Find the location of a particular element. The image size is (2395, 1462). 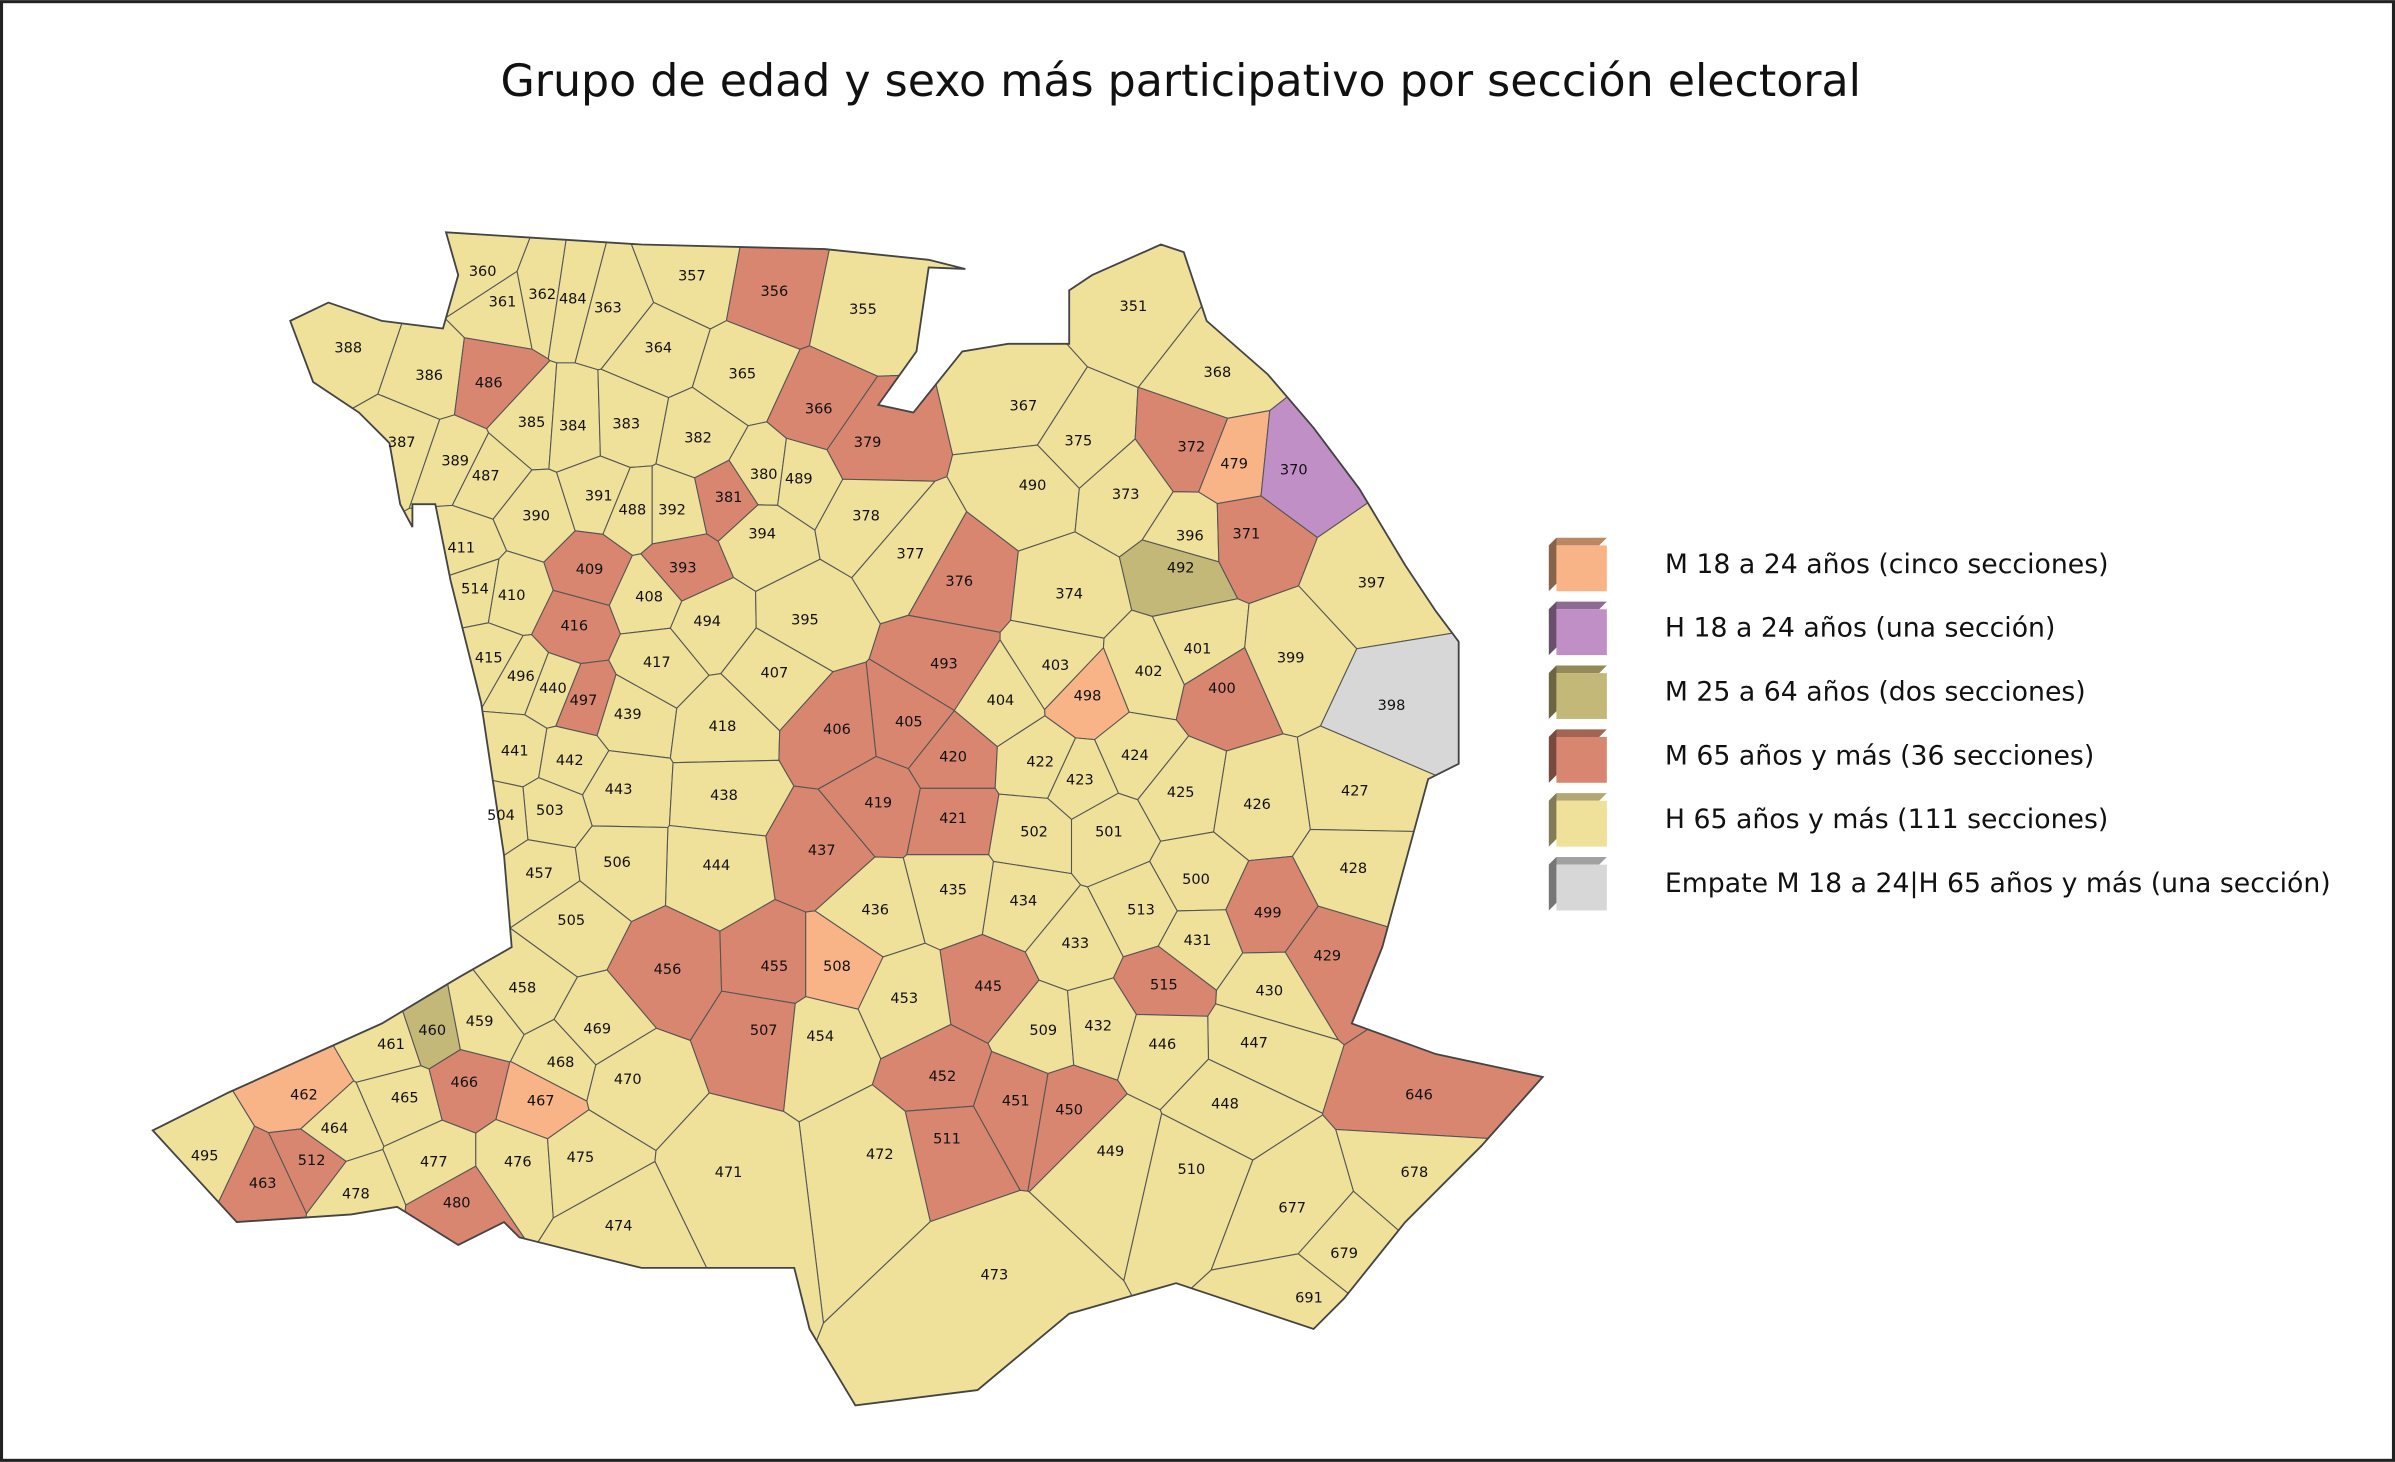

section-label: 422 is located at coordinates (1040, 762).